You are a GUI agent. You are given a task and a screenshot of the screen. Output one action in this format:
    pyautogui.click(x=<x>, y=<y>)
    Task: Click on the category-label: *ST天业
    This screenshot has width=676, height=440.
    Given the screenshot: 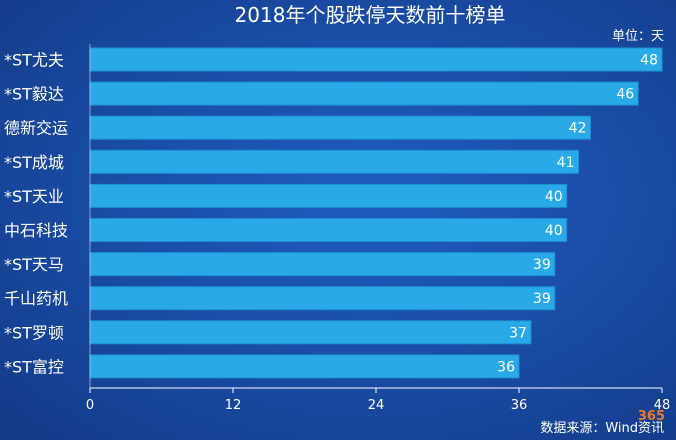 What is the action you would take?
    pyautogui.click(x=34, y=196)
    